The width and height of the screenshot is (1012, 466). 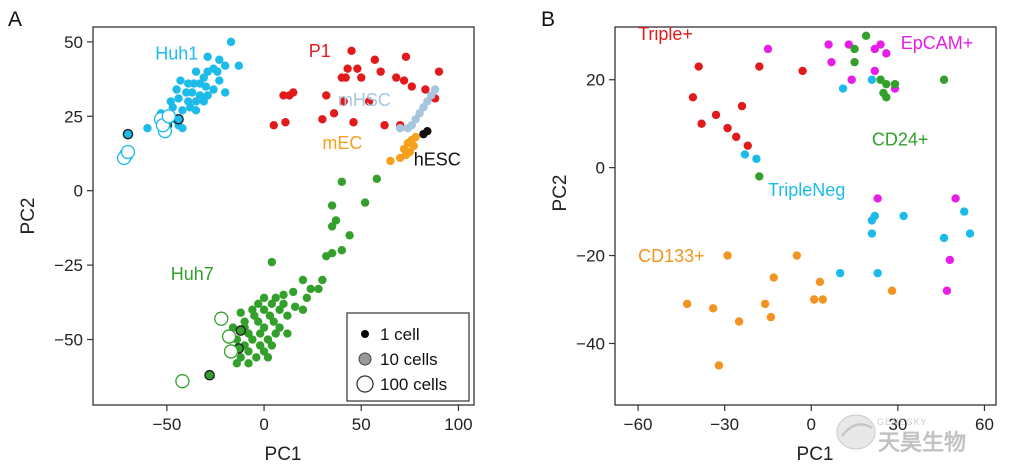 What do you see at coordinates (73, 116) in the screenshot?
I see `y-tick-label: 25` at bounding box center [73, 116].